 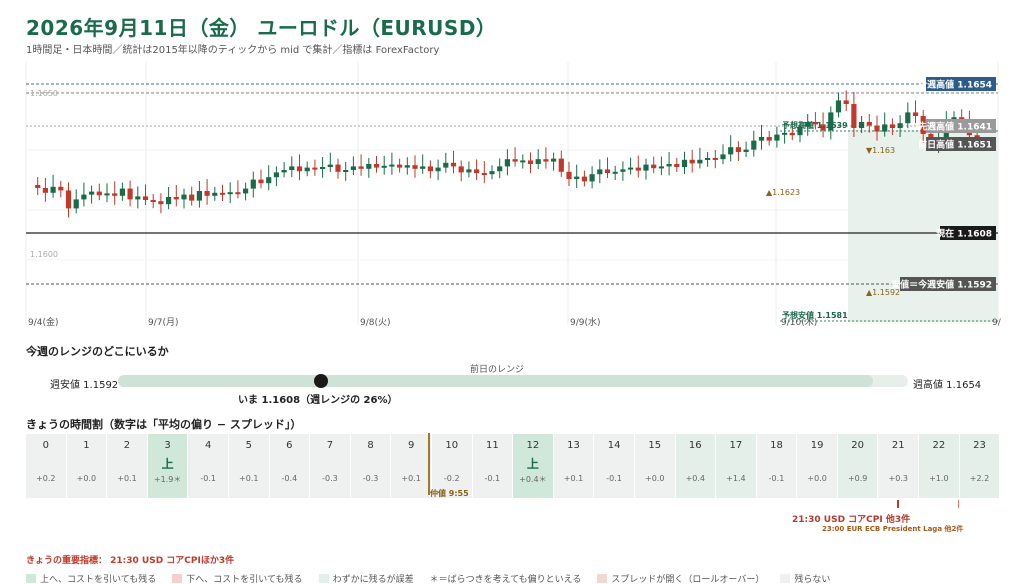 What do you see at coordinates (249, 466) in the screenshot?
I see `hour-cell: 5 +0.1` at bounding box center [249, 466].